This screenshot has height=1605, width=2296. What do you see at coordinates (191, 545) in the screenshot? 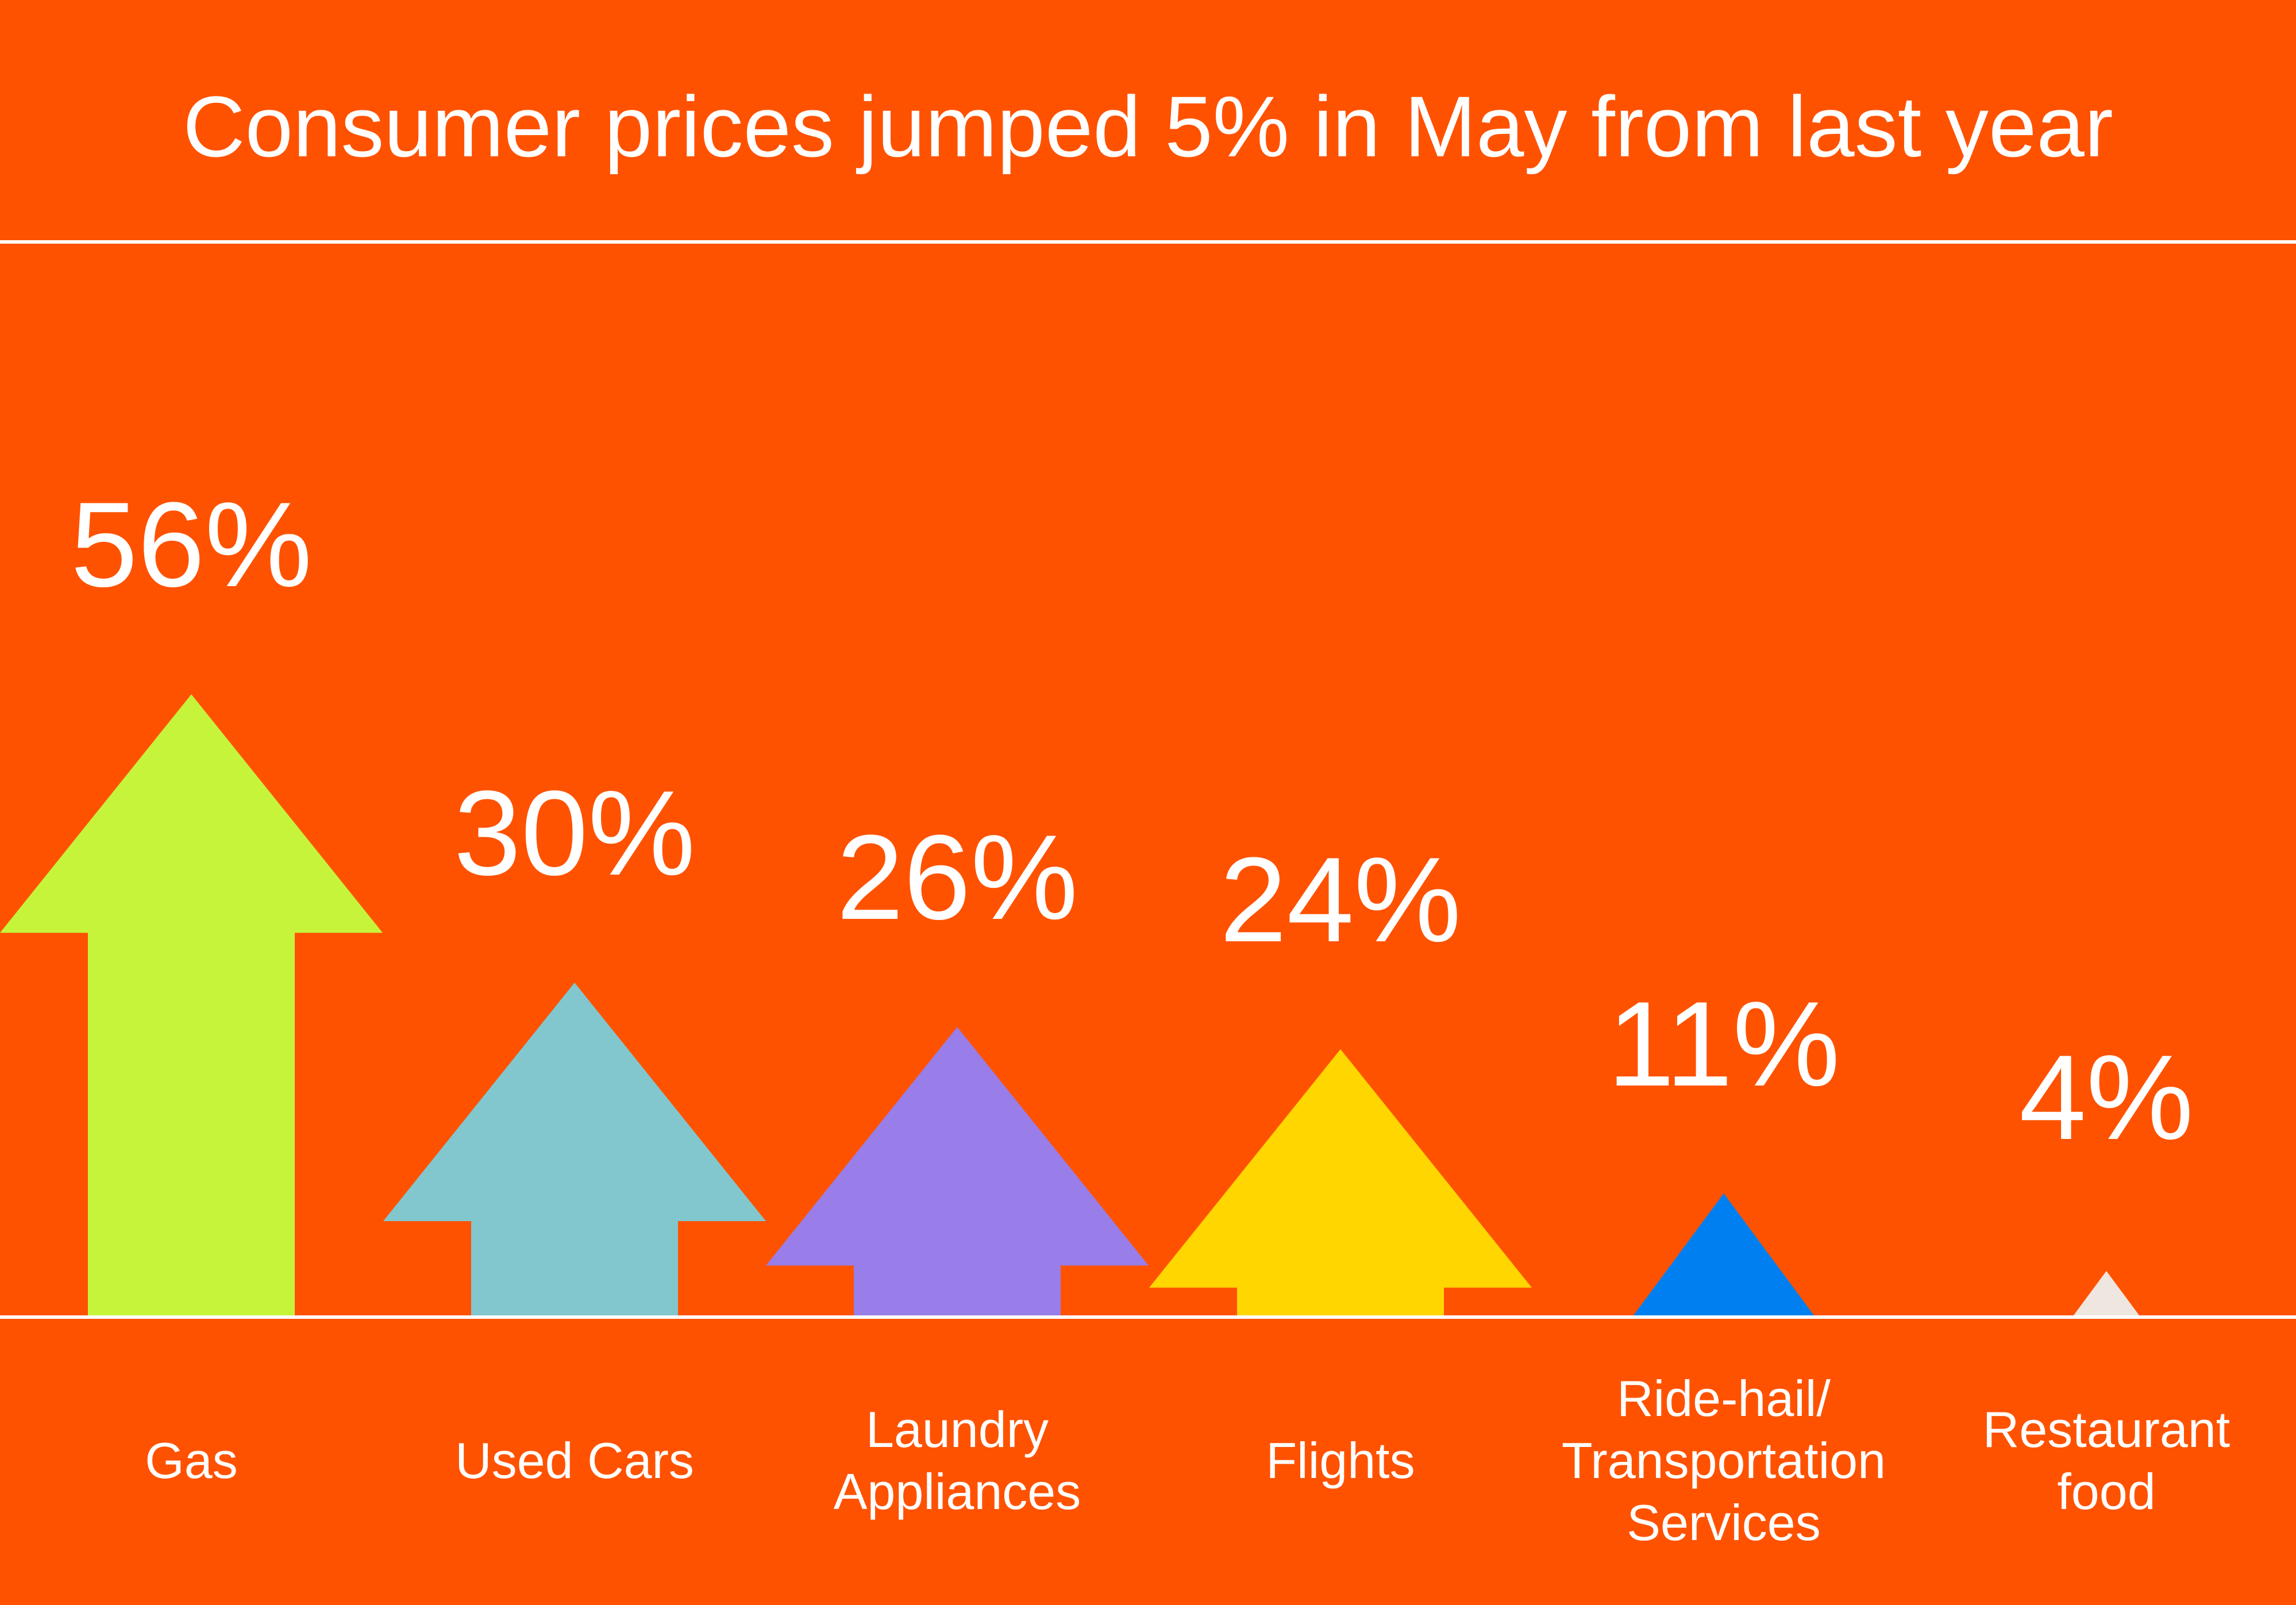
I see `value-label-gas: 56%` at bounding box center [191, 545].